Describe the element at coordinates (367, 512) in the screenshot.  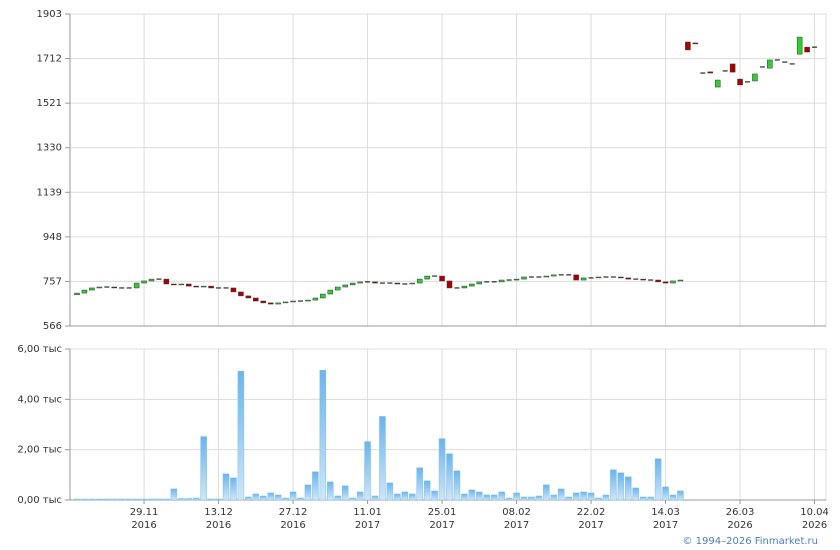
I see `x-tick-label: 11.01` at that location.